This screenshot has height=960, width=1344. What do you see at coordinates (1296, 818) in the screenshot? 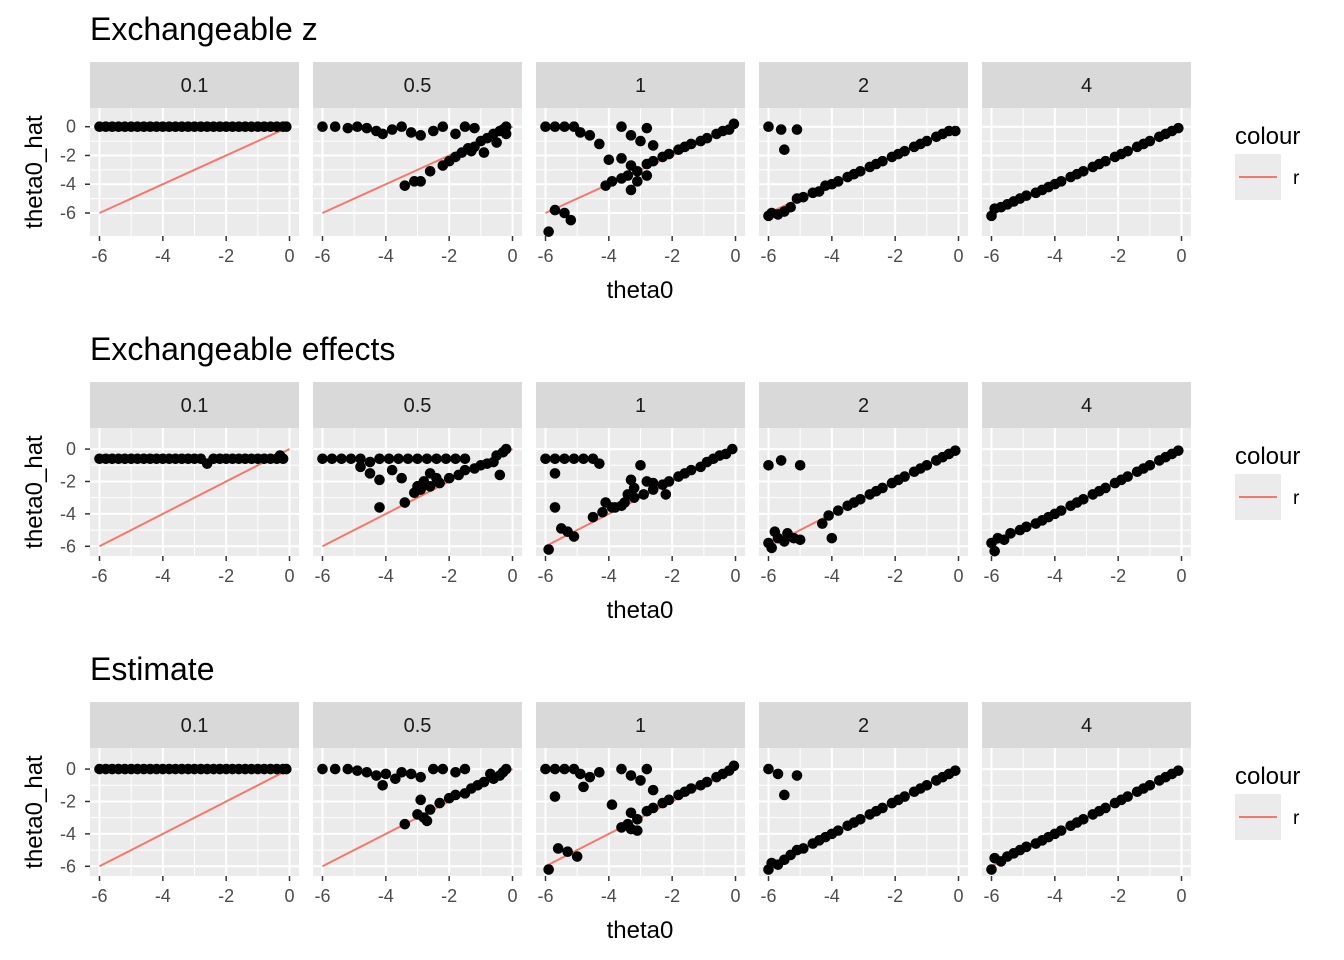
I see `legend-label: r` at bounding box center [1296, 818].